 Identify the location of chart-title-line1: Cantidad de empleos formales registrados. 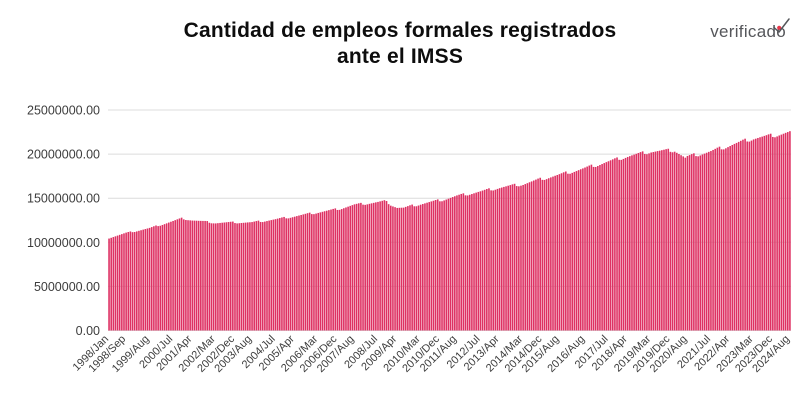
(400, 30).